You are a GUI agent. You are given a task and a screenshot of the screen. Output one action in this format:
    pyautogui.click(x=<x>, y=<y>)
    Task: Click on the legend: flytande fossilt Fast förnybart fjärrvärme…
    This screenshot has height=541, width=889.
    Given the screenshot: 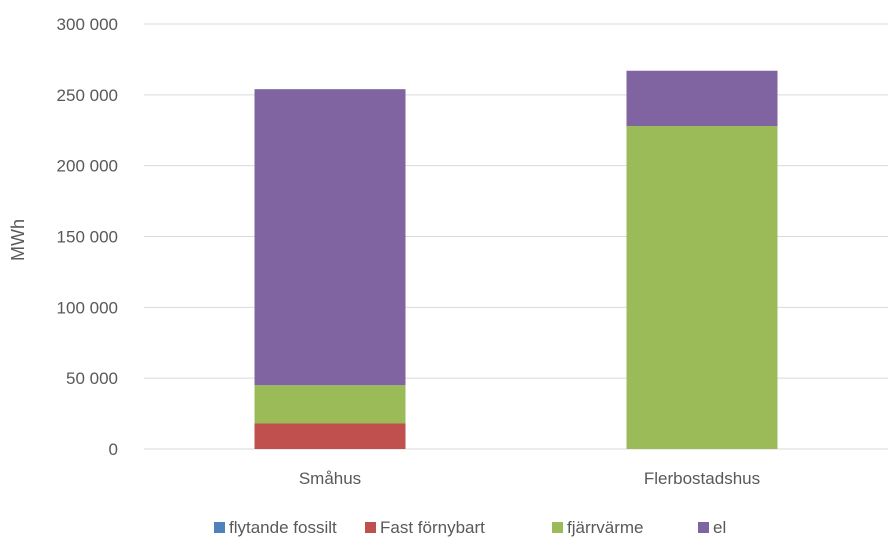 What is the action you would take?
    pyautogui.click(x=470, y=527)
    